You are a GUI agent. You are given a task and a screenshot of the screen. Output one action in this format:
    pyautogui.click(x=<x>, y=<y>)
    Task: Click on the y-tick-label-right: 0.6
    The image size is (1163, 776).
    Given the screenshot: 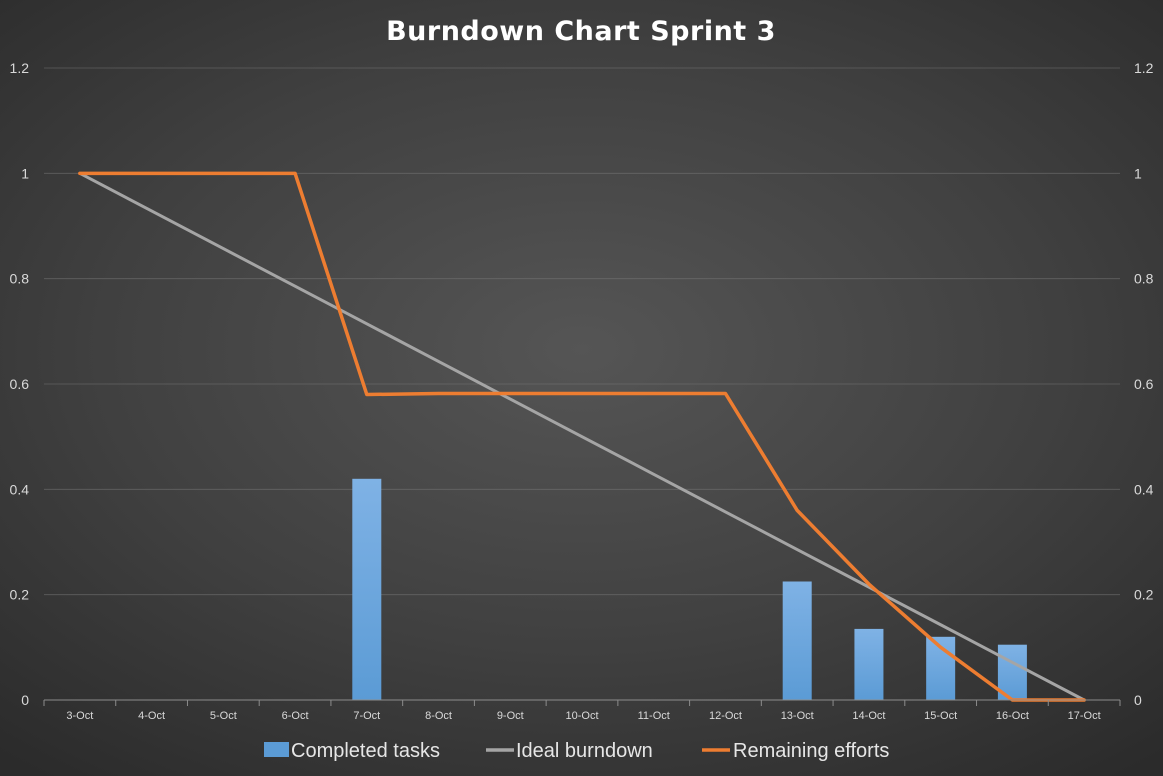 What is the action you would take?
    pyautogui.click(x=1144, y=384)
    